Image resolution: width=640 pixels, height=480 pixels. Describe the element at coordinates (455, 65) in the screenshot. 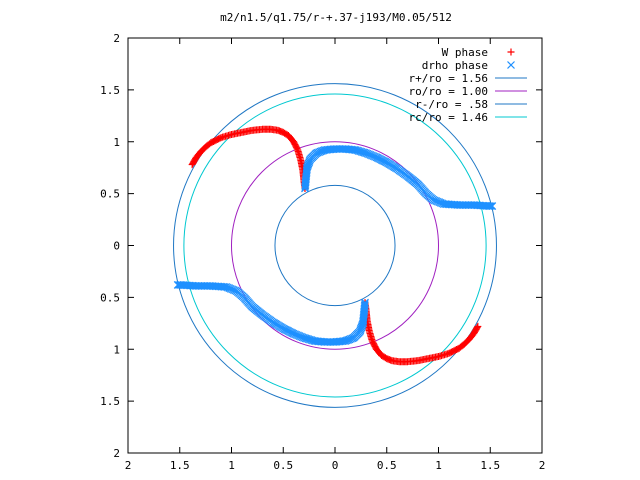

I see `legend-label: drho phase` at that location.